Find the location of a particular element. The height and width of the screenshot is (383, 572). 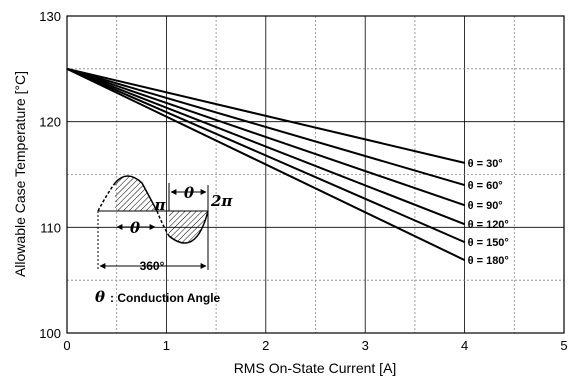

series-label: θ = 90° is located at coordinates (485, 206).